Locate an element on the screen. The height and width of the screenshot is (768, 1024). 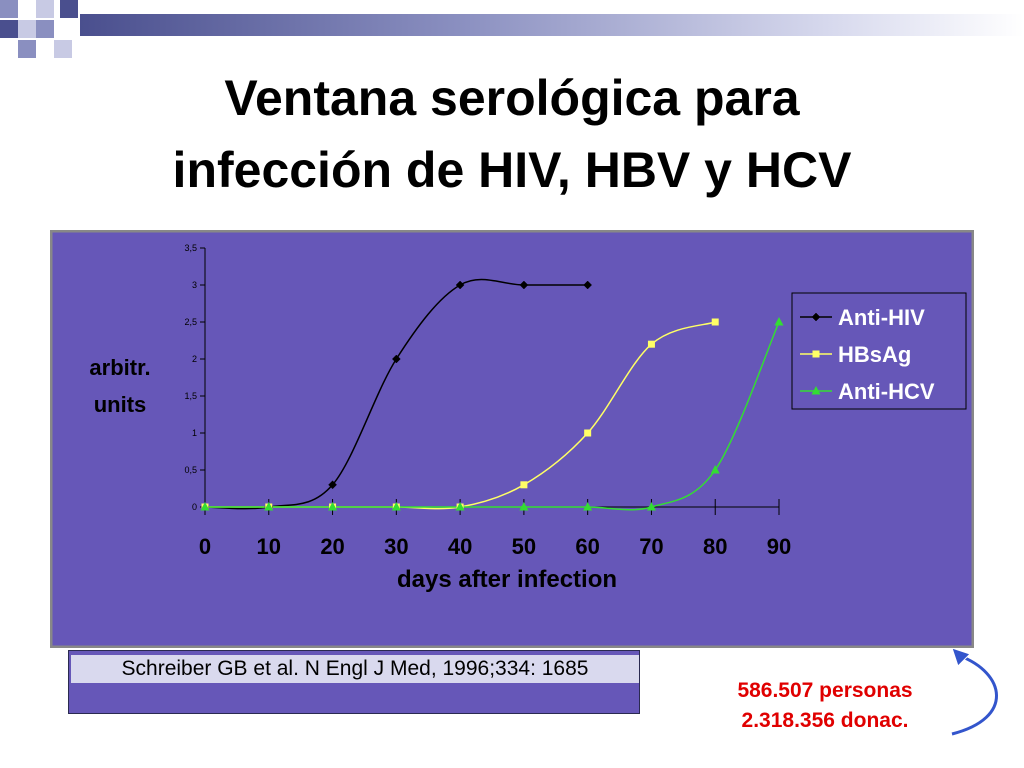
legend-label-anti-hiv: Anti-HIV is located at coordinates (881, 317).